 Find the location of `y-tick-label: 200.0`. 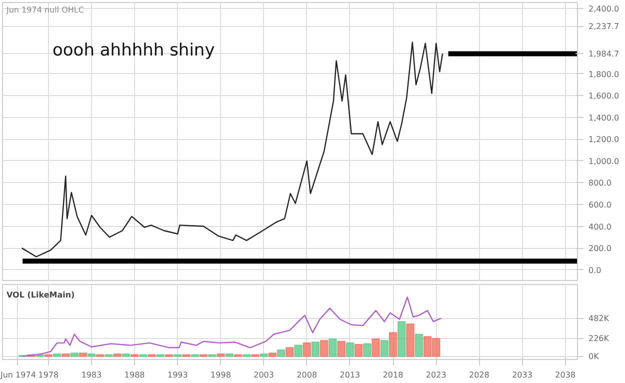

y-tick-label: 200.0 is located at coordinates (600, 249).